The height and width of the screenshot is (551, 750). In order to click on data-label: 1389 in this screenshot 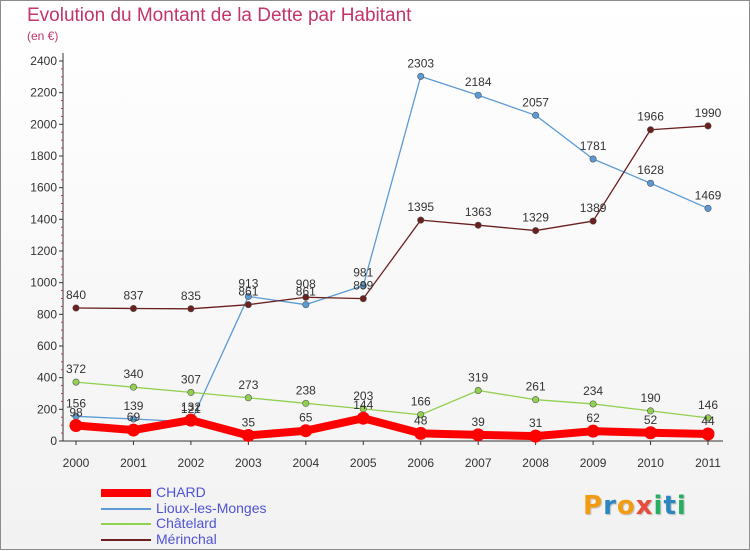, I will do `click(593, 208)`.